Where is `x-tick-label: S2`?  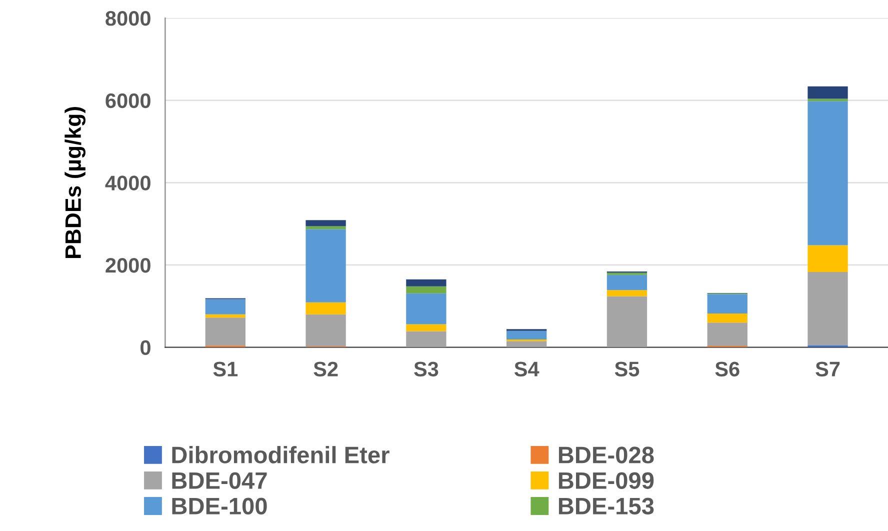
x-tick-label: S2 is located at coordinates (326, 369).